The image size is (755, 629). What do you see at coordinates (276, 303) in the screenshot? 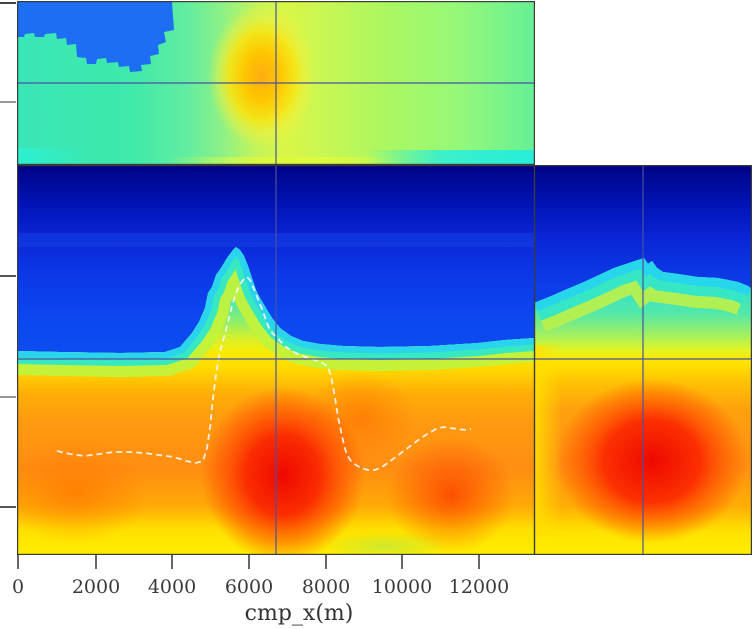
I see `front-seafloor-band-cyan` at bounding box center [276, 303].